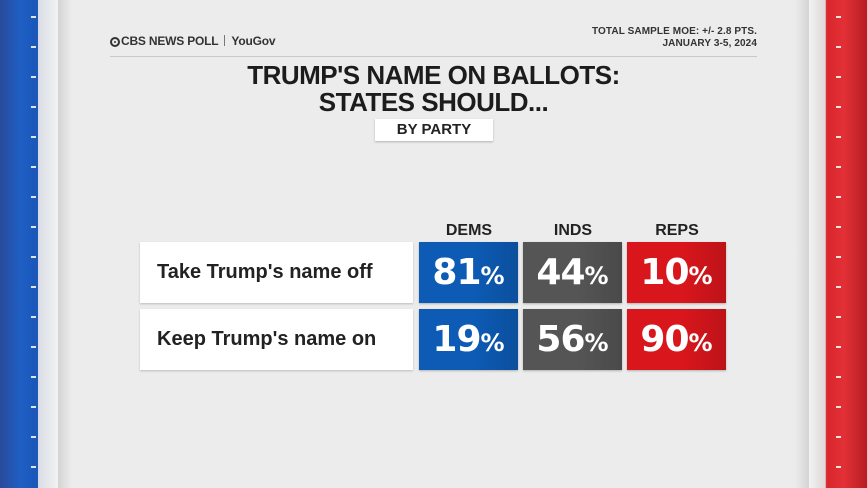  What do you see at coordinates (802, 244) in the screenshot?
I see `right-panel-shadow` at bounding box center [802, 244].